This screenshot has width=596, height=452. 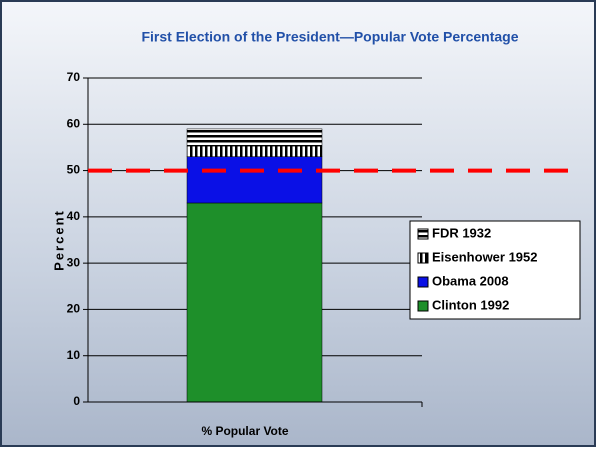 I want to click on y-tick-label: 10, so click(x=74, y=355).